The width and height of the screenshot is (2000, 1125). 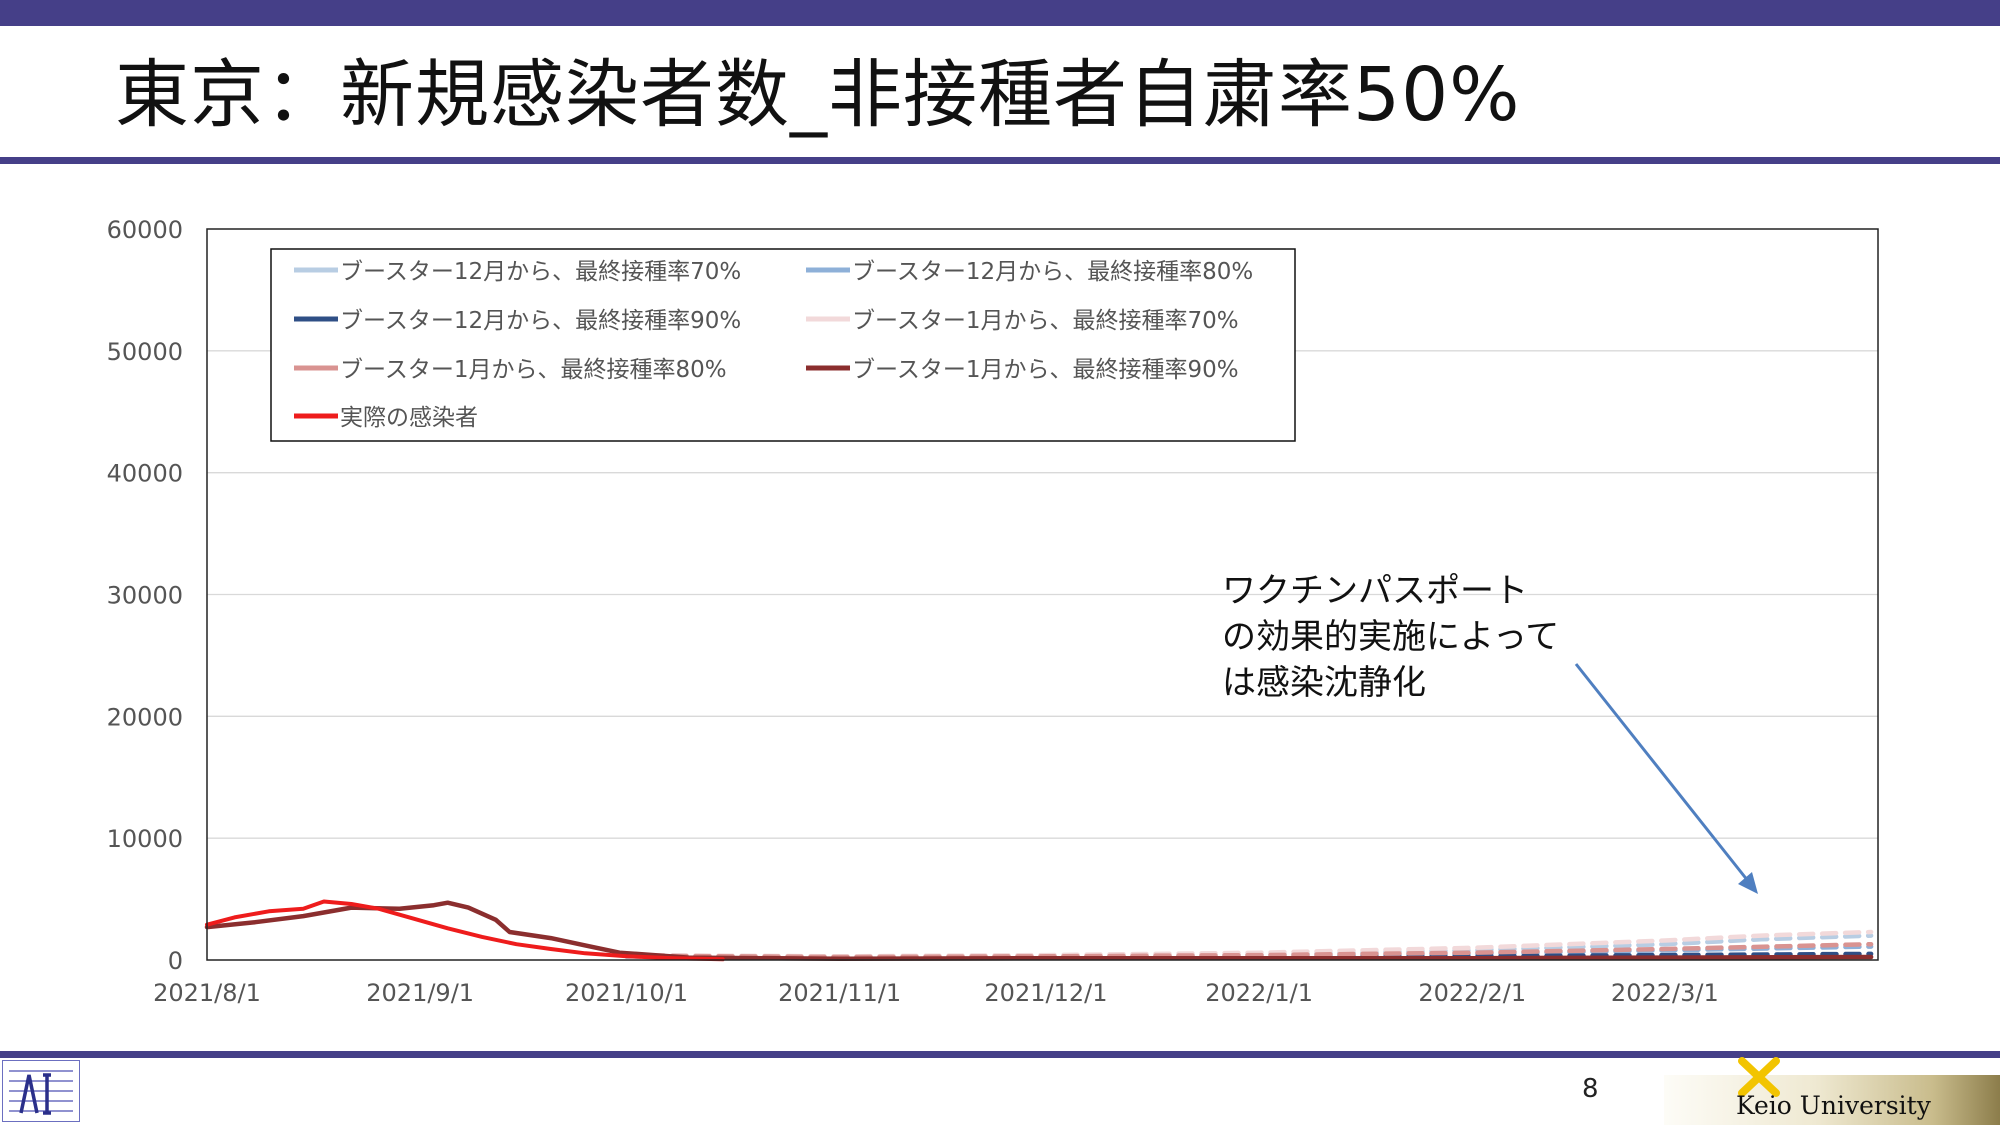 I want to click on y-tick-label: 10000, so click(x=145, y=839).